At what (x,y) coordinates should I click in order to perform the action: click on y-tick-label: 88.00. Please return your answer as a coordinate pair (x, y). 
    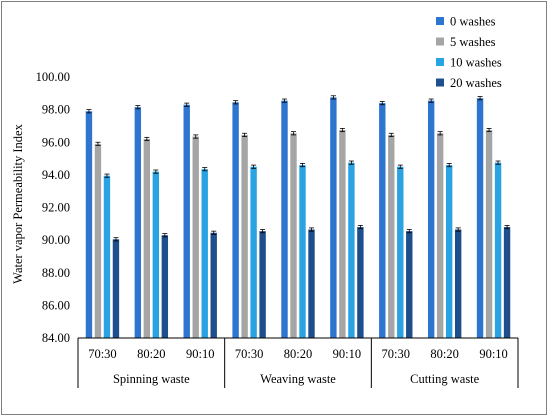
    Looking at the image, I should click on (56, 273).